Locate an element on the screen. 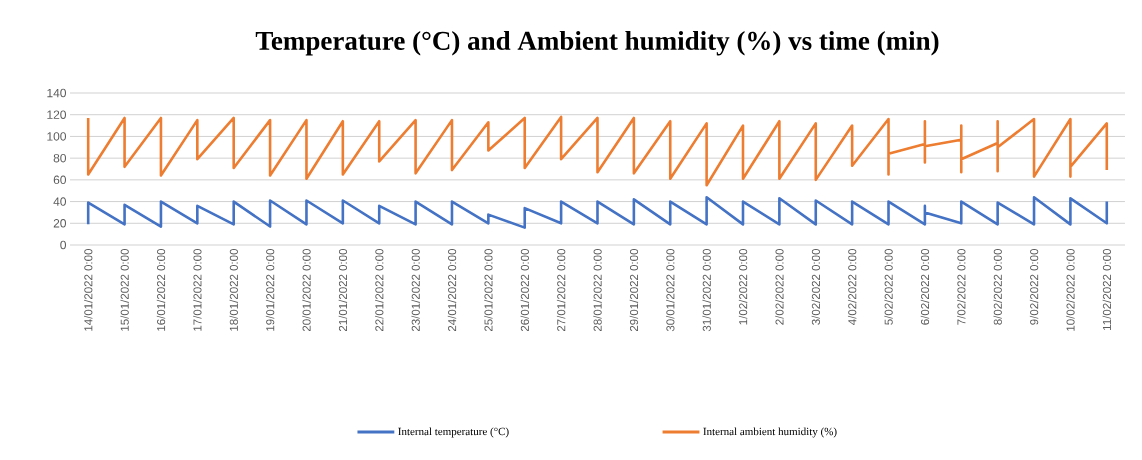 Image resolution: width=1142 pixels, height=460 pixels. y-tick-label: 60 is located at coordinates (60, 180).